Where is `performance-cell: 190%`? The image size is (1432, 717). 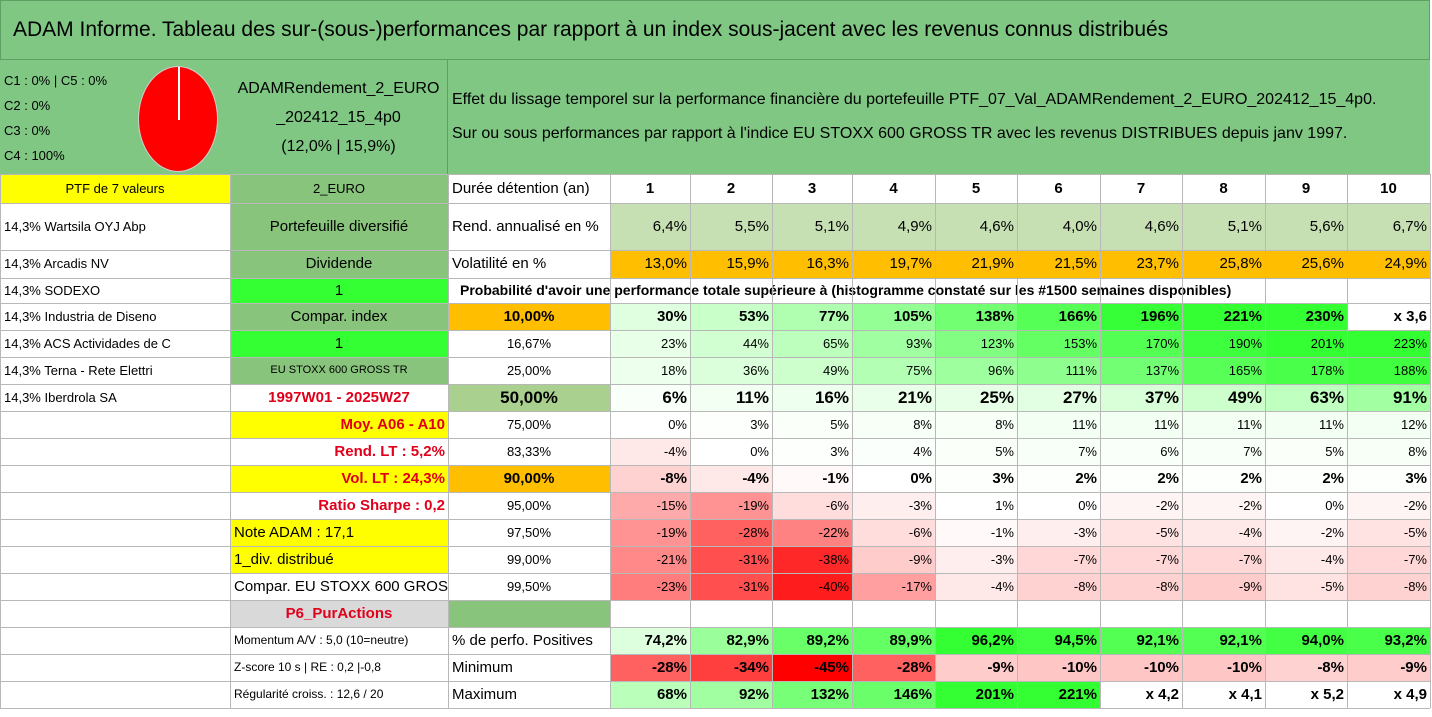
performance-cell: 190% is located at coordinates (1223, 343).